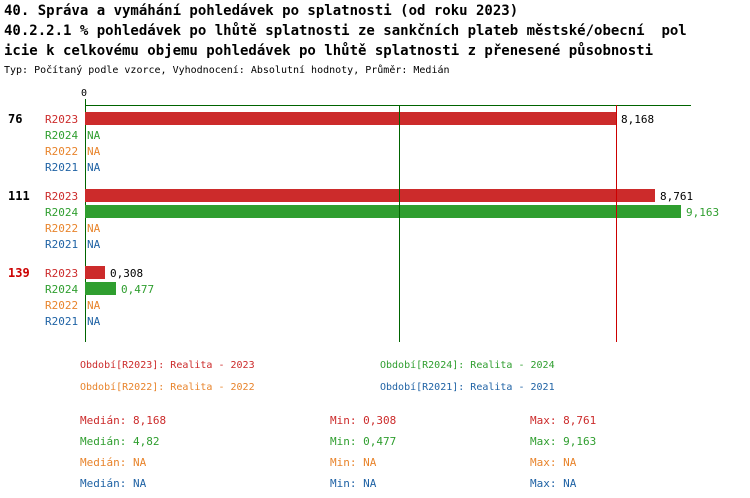  What do you see at coordinates (467, 365) in the screenshot?
I see `legend-item-1: Období[R2024]: Realita - 2024` at bounding box center [467, 365].